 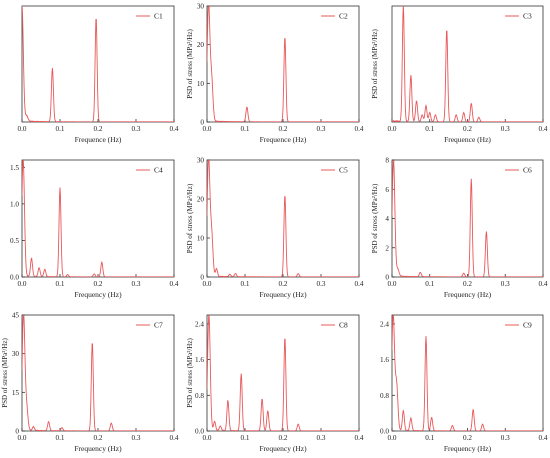 I want to click on legend-label: C7, so click(x=158, y=325).